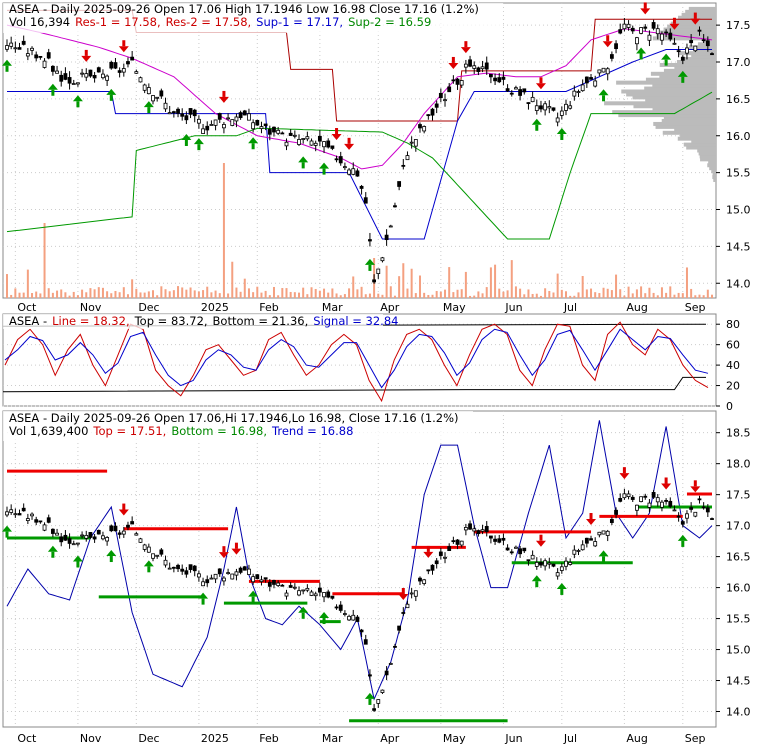  What do you see at coordinates (299, 22) in the screenshot?
I see `price-panel-header-line2: Sup-1 = 17.17,` at bounding box center [299, 22].